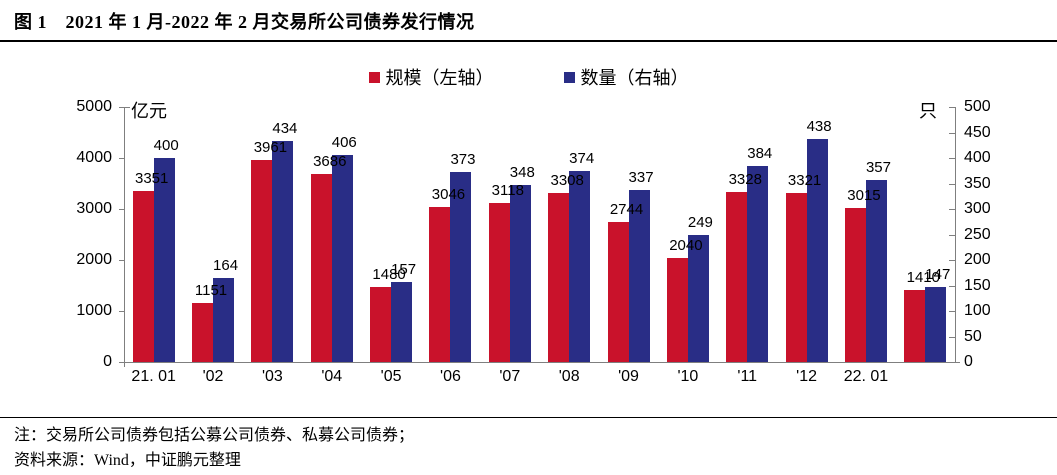 The image size is (1057, 475). What do you see at coordinates (153, 376) in the screenshot?
I see `x-axis-tick-label: 21. 01` at bounding box center [153, 376].